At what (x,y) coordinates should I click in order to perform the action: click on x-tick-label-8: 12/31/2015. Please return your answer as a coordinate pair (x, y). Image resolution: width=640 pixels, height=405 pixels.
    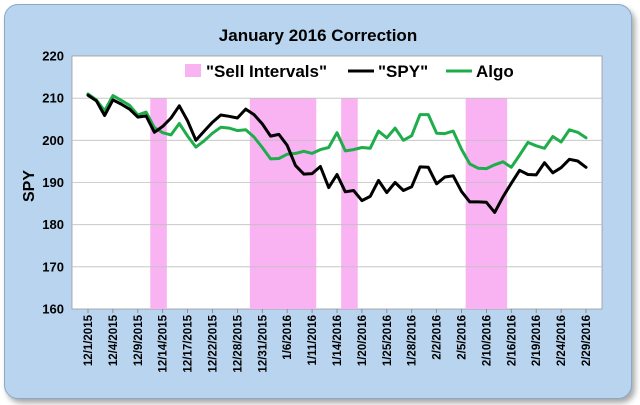
    Looking at the image, I should click on (263, 343).